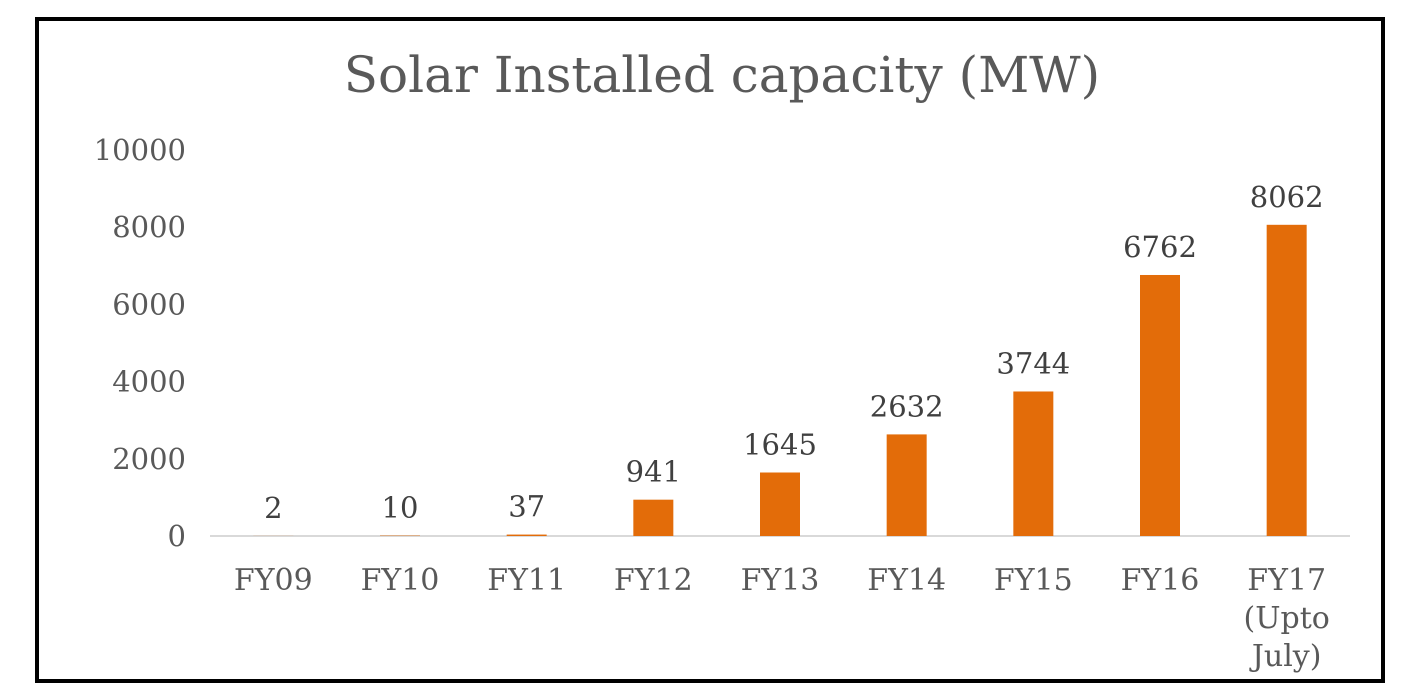  I want to click on y-axis-labels: 0 2000 4000 6000 8000 10000, so click(140, 343).